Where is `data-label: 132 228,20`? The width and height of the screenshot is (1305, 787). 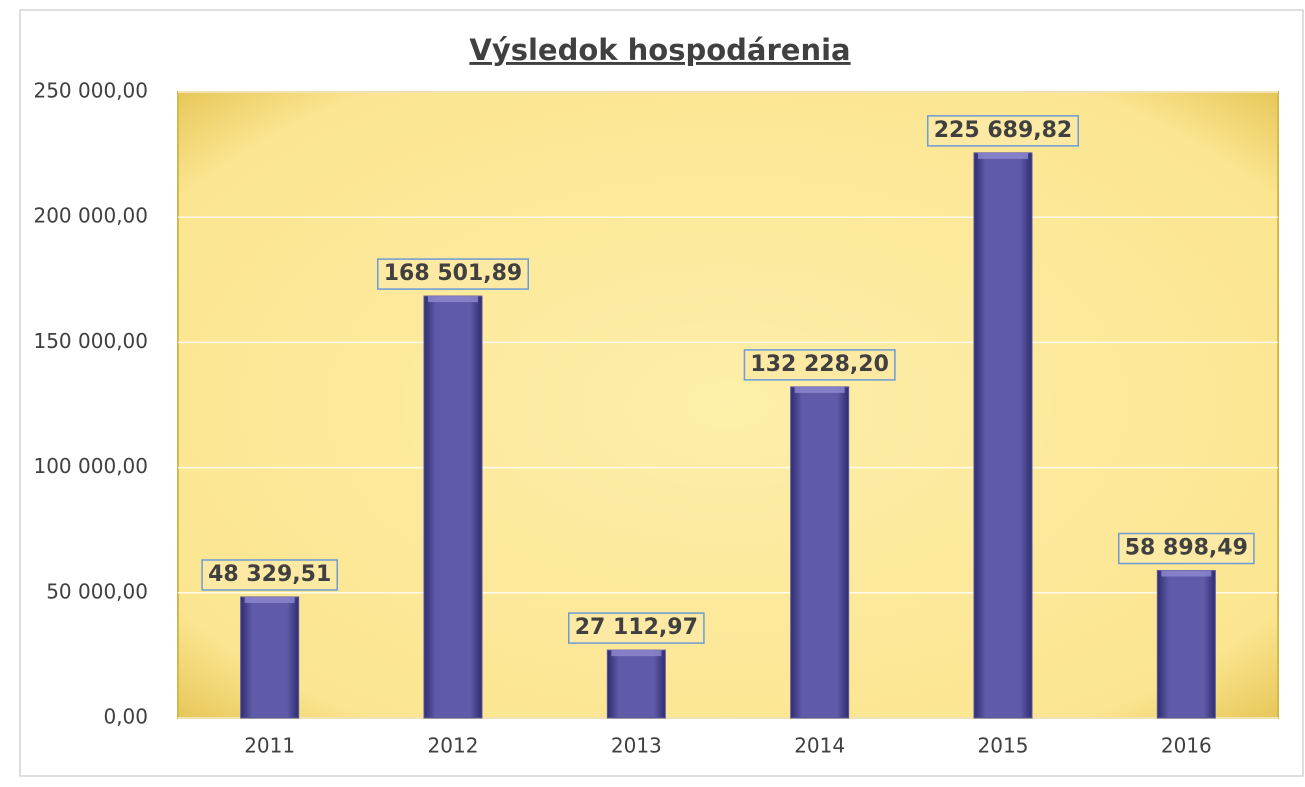 data-label: 132 228,20 is located at coordinates (819, 364).